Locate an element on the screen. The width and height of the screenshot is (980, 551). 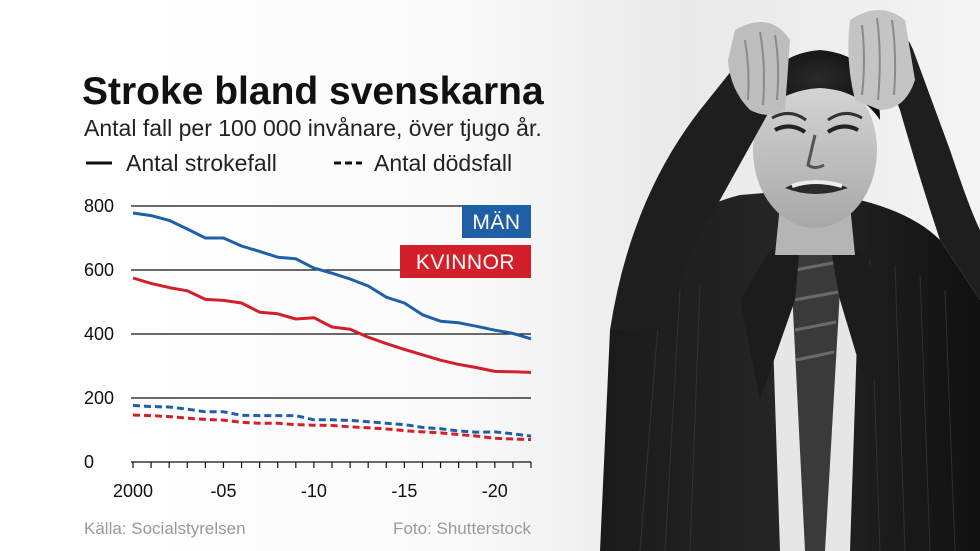
series-line-women-strokes is located at coordinates (332, 325).